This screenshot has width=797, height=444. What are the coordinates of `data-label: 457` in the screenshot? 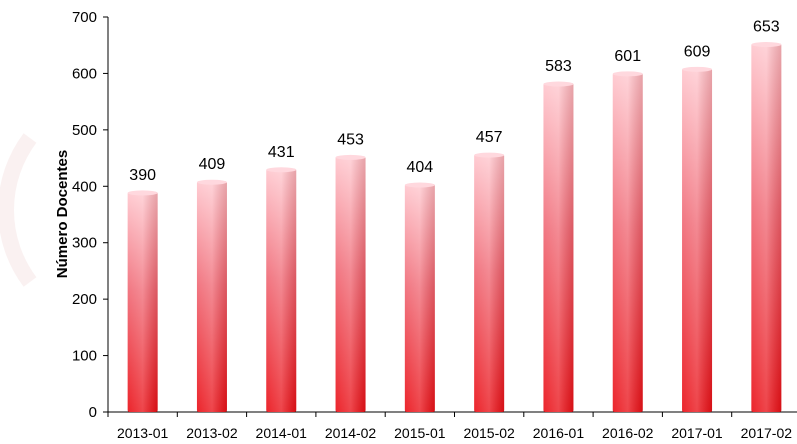 It's located at (489, 137).